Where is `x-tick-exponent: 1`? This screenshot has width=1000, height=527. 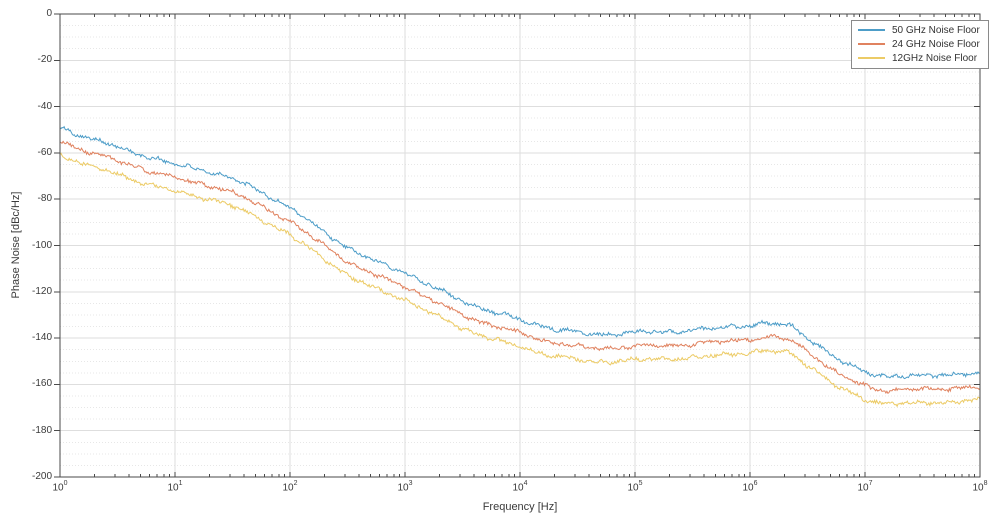
x-tick-exponent: 1 is located at coordinates (180, 483).